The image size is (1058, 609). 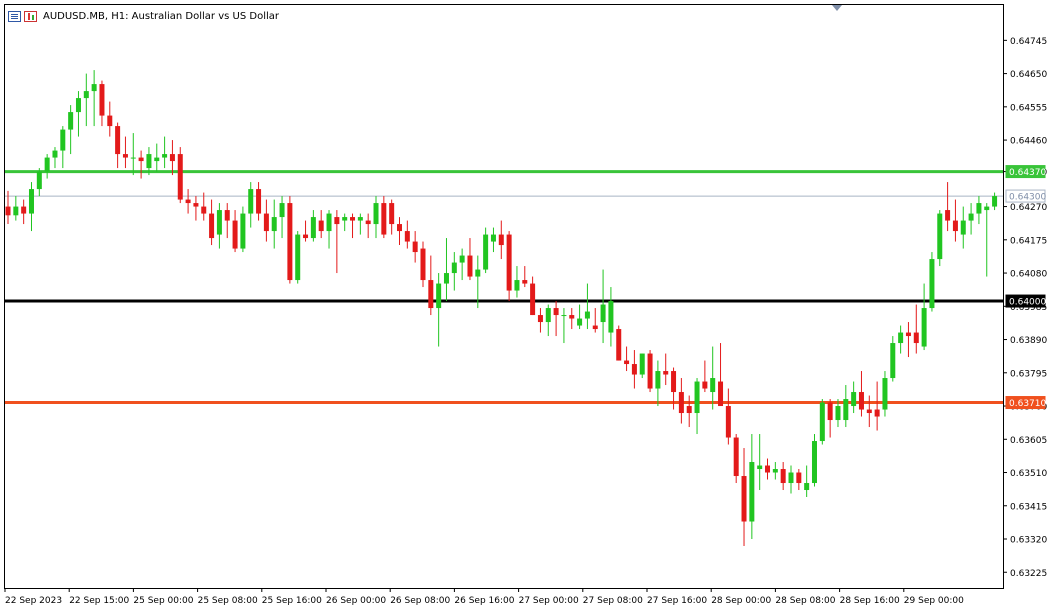 What do you see at coordinates (163, 601) in the screenshot?
I see `x-tick-label: 25 Sep 00:00` at bounding box center [163, 601].